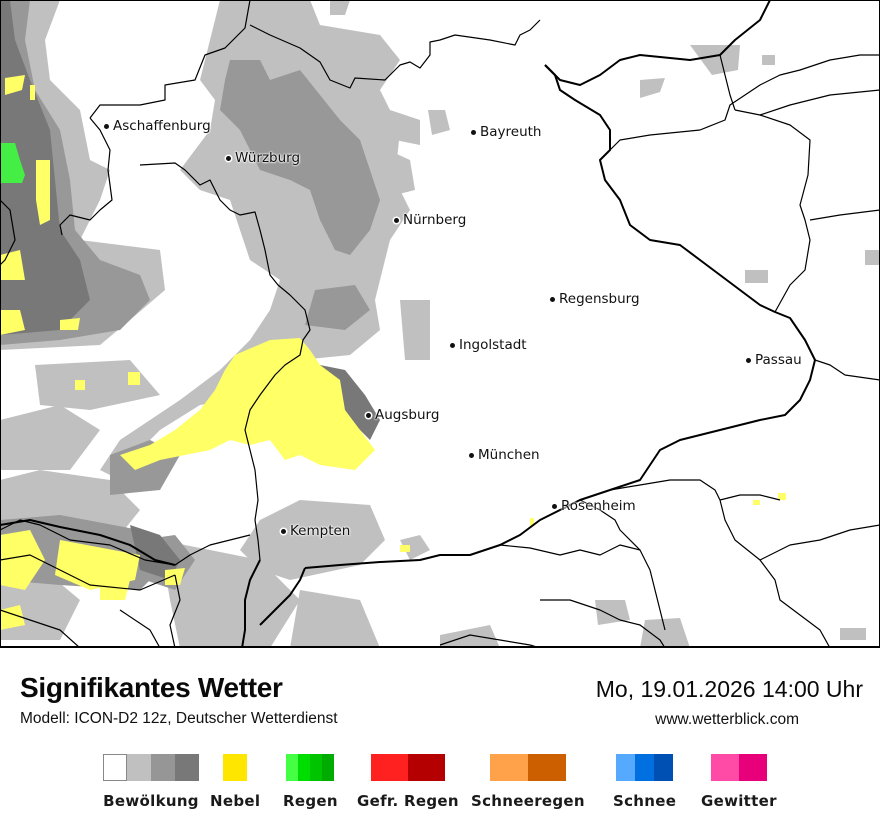 The image size is (880, 830). I want to click on website-link: www.wetterblick.com, so click(727, 719).